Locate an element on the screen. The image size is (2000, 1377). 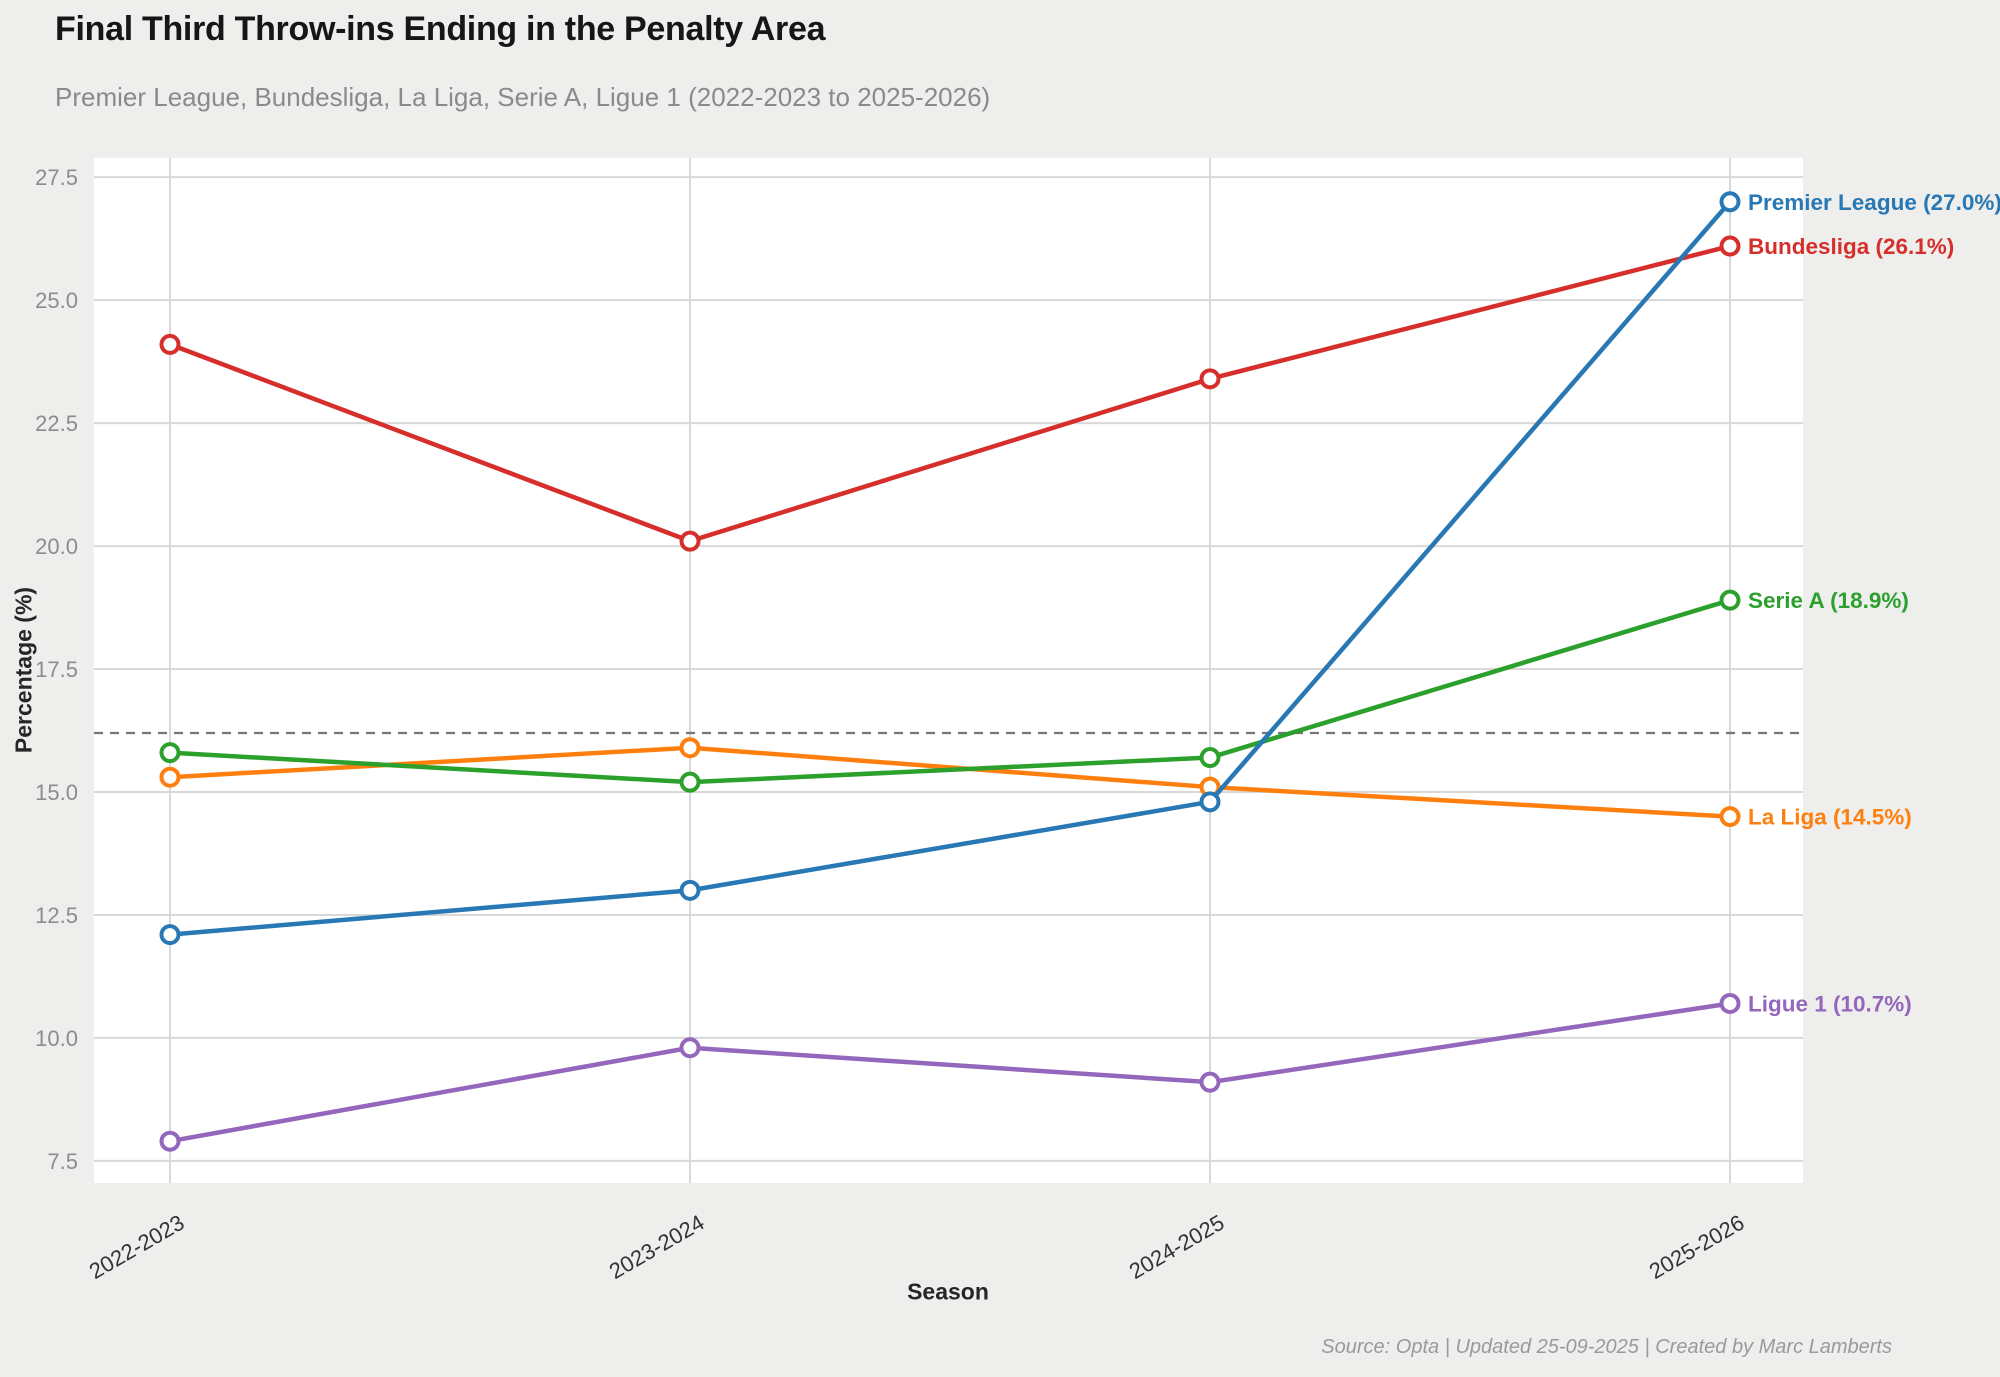
x-tick-label-group: 2023-2024 is located at coordinates (657, 1247).